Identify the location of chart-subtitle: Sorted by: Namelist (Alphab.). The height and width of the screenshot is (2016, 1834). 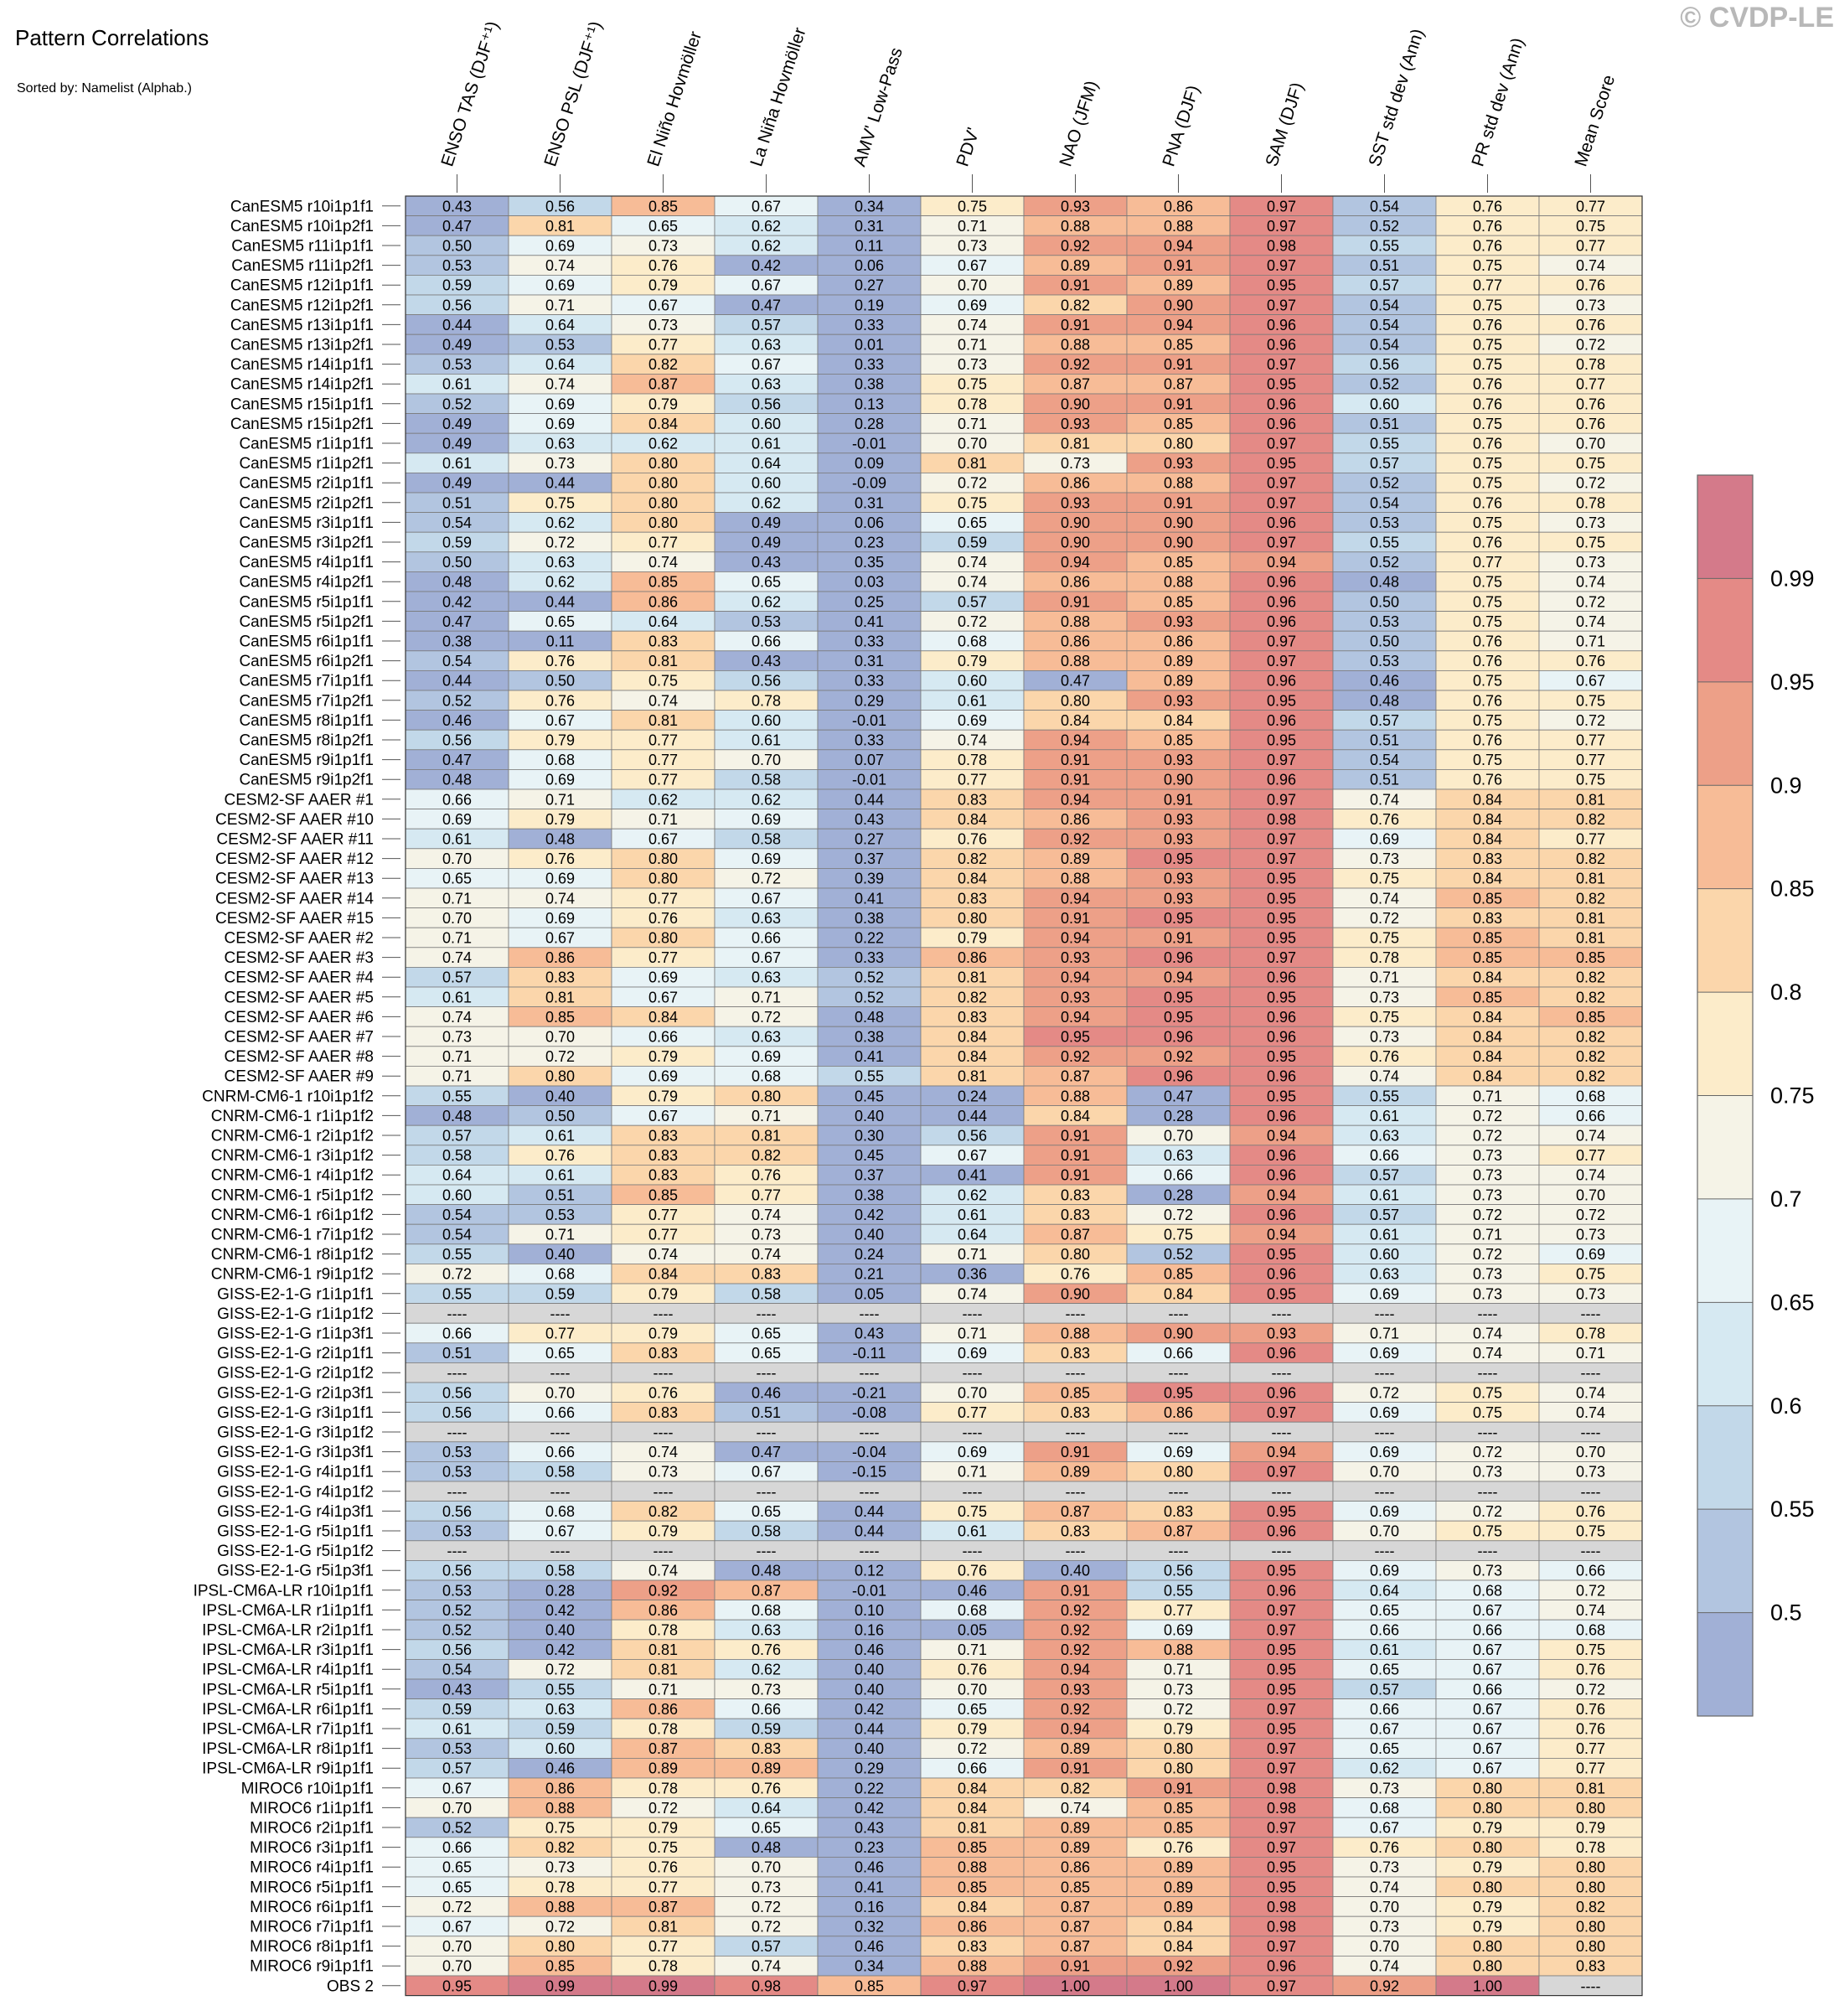
(104, 88).